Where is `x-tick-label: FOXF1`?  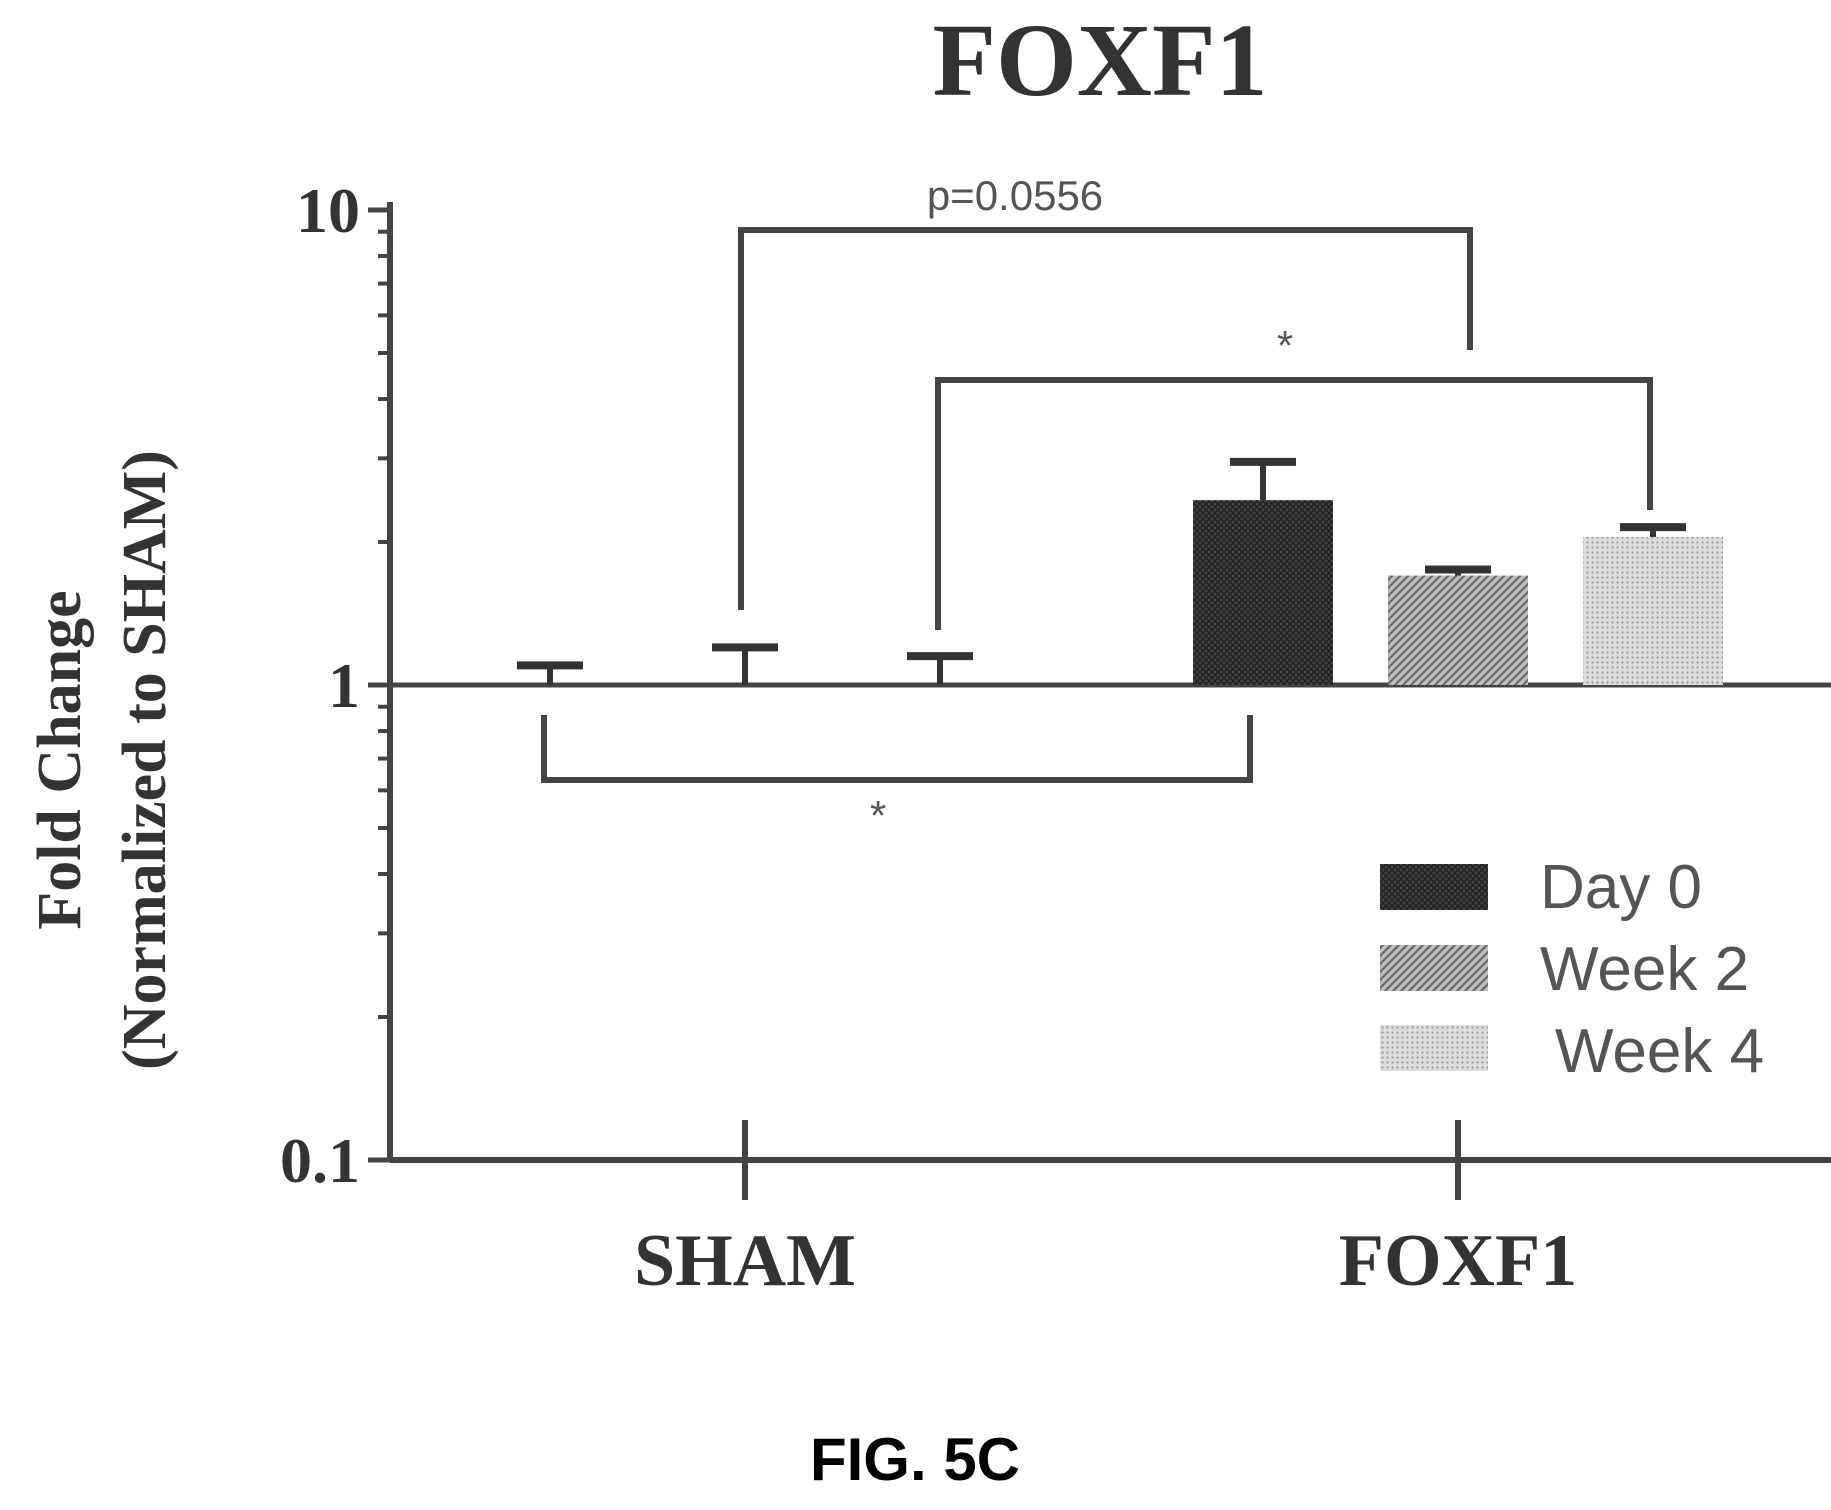 x-tick-label: FOXF1 is located at coordinates (1458, 1261).